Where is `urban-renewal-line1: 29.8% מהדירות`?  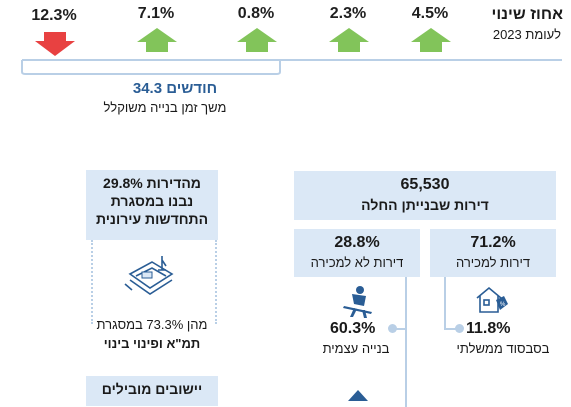 urban-renewal-line1: 29.8% מהדירות is located at coordinates (152, 183).